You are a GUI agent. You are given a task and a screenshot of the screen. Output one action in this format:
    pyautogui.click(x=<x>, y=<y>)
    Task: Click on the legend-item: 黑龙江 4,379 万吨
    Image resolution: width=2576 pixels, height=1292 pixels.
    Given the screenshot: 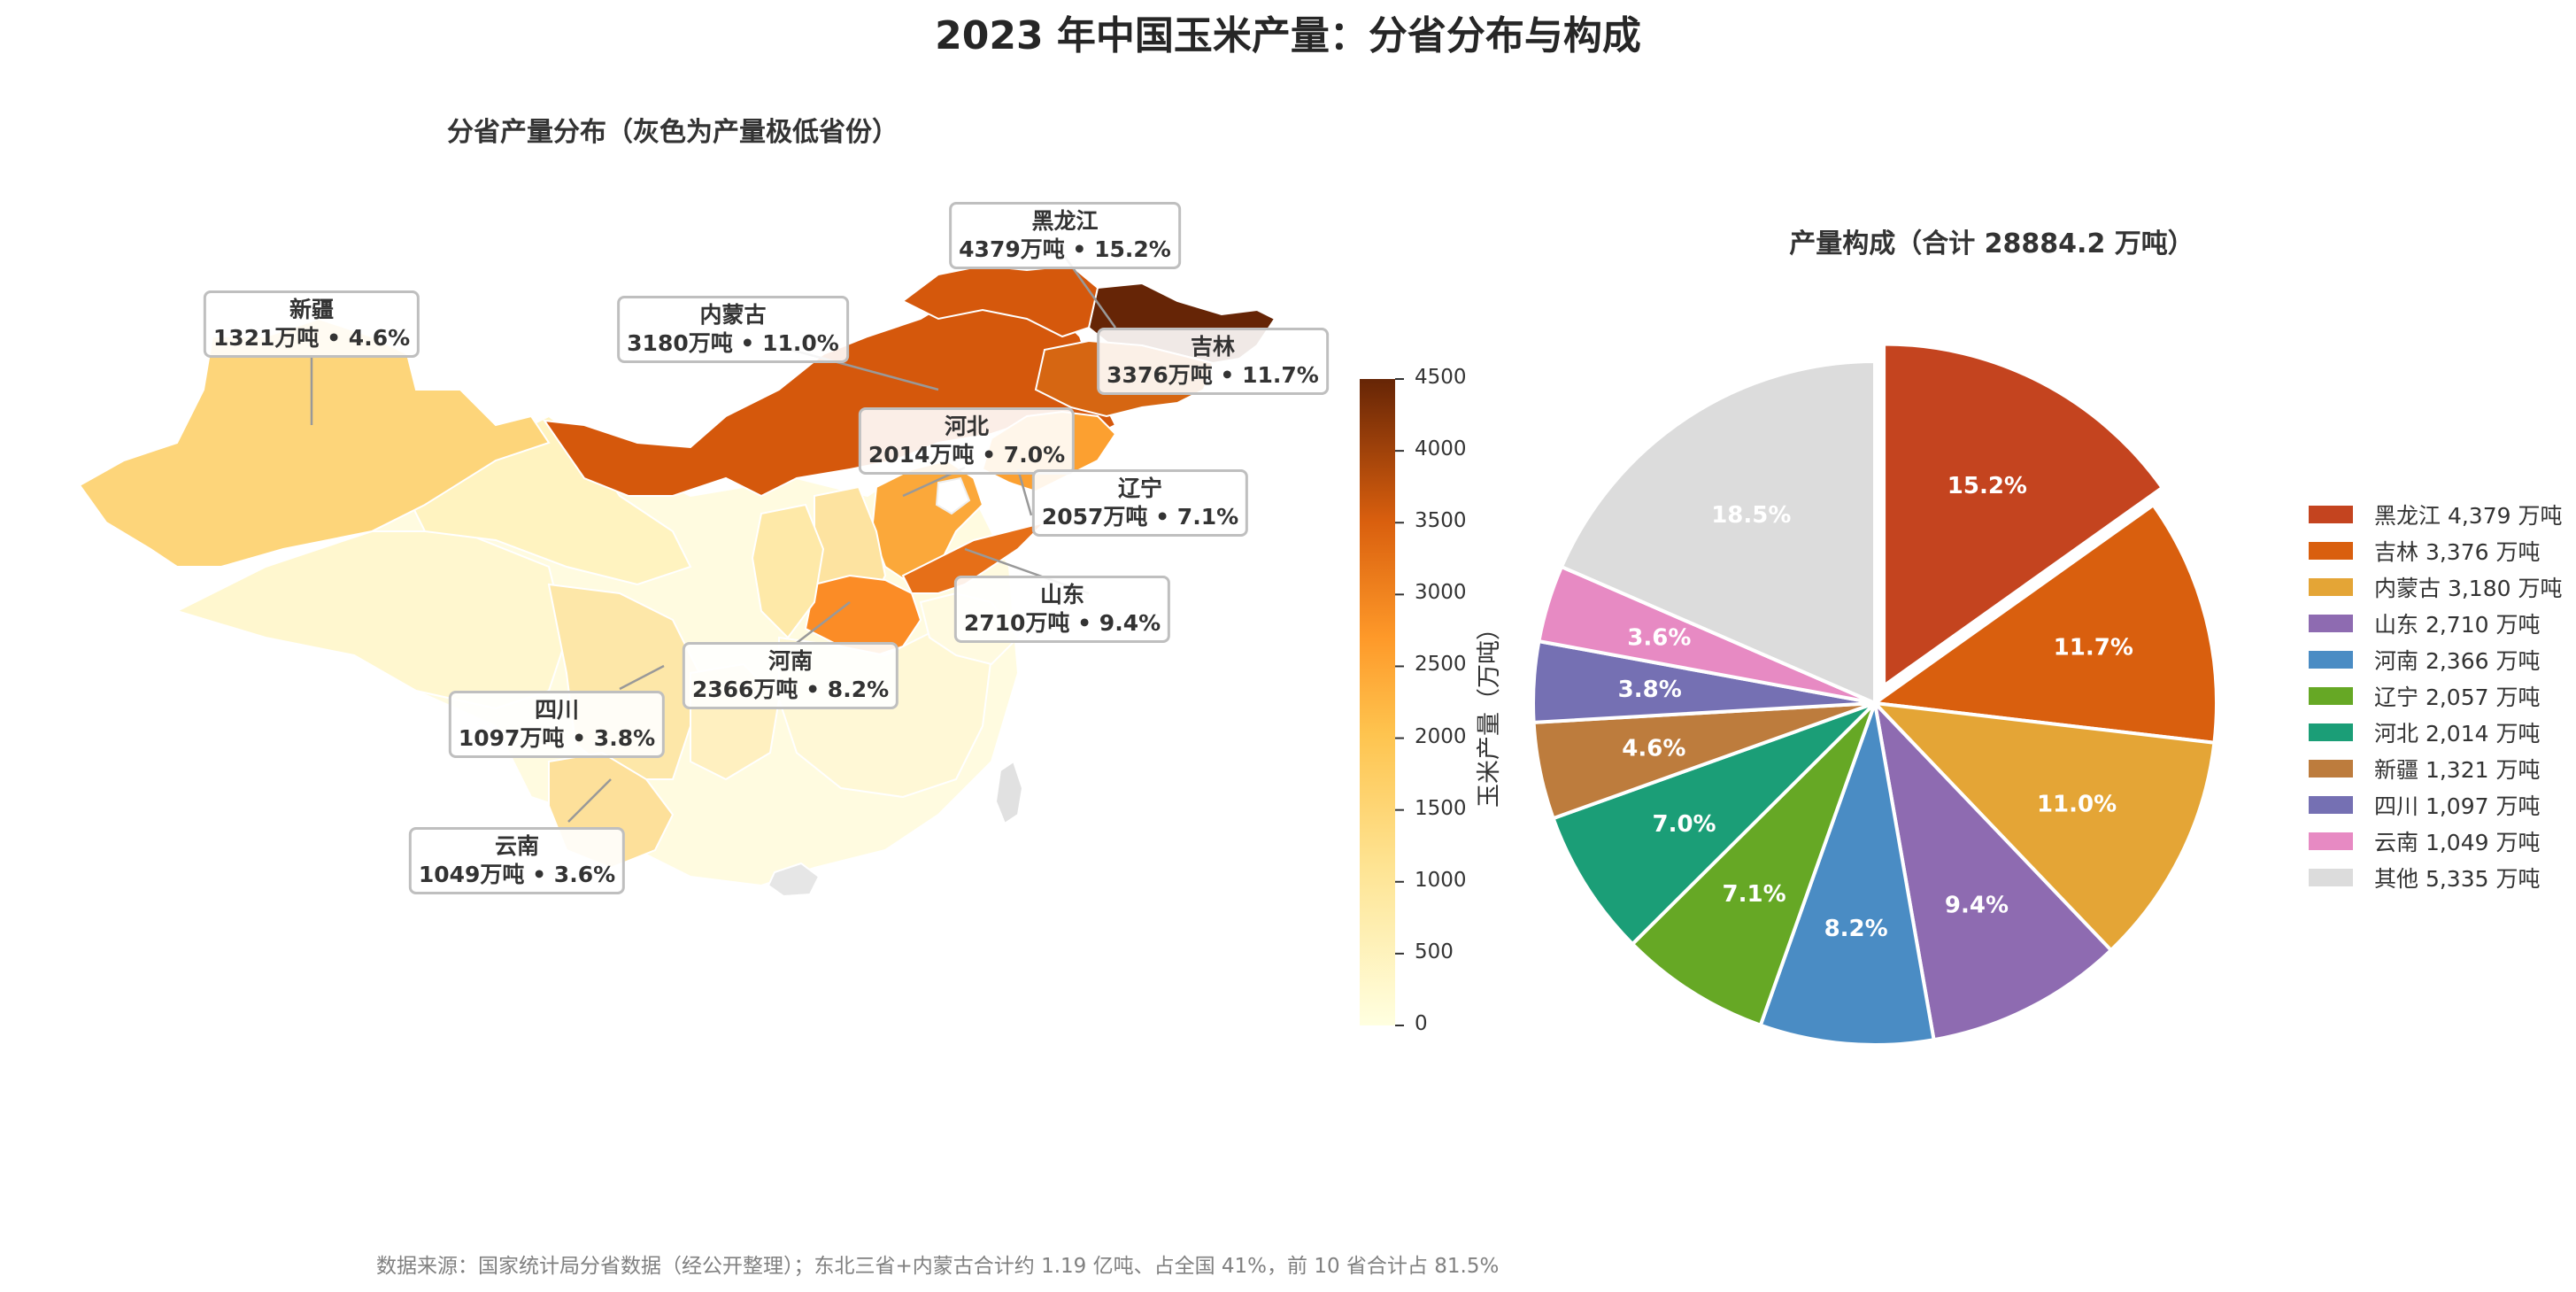 What is the action you would take?
    pyautogui.click(x=2435, y=514)
    